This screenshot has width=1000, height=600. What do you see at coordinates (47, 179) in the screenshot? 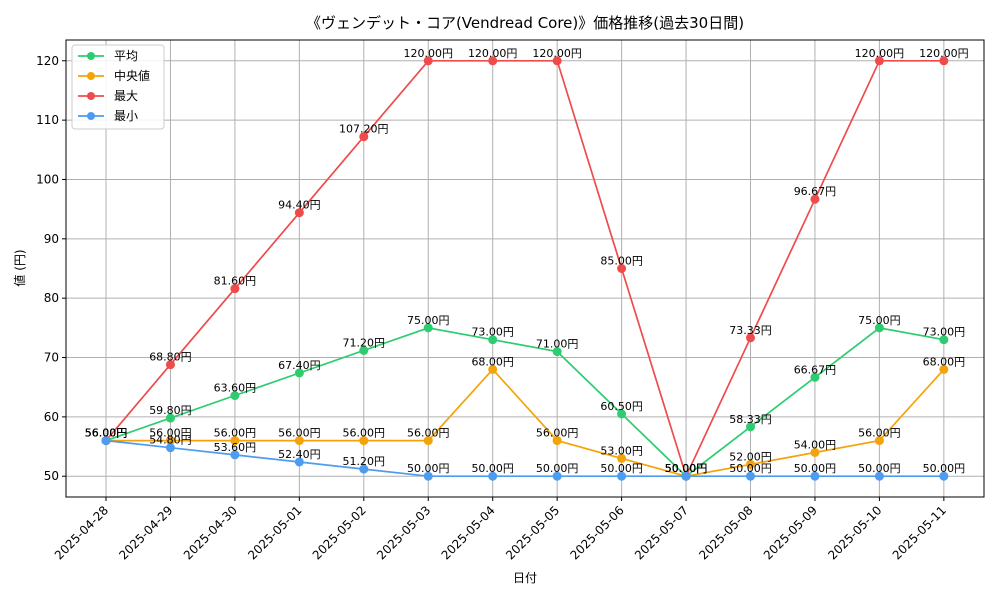
I see `y-tick-label: 100` at bounding box center [47, 179].